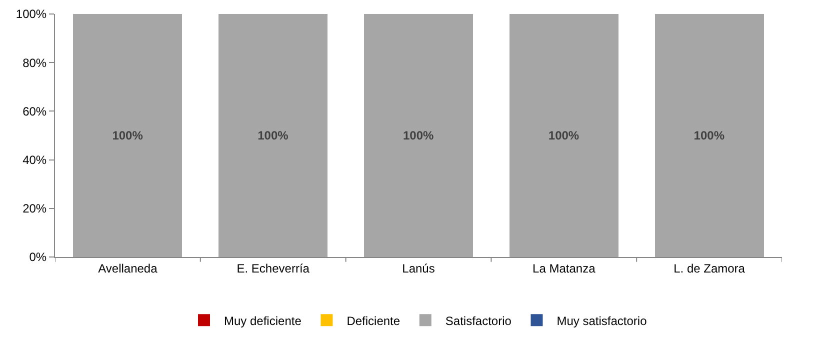 The height and width of the screenshot is (347, 822). I want to click on y-tick-label: 100%, so click(31, 14).